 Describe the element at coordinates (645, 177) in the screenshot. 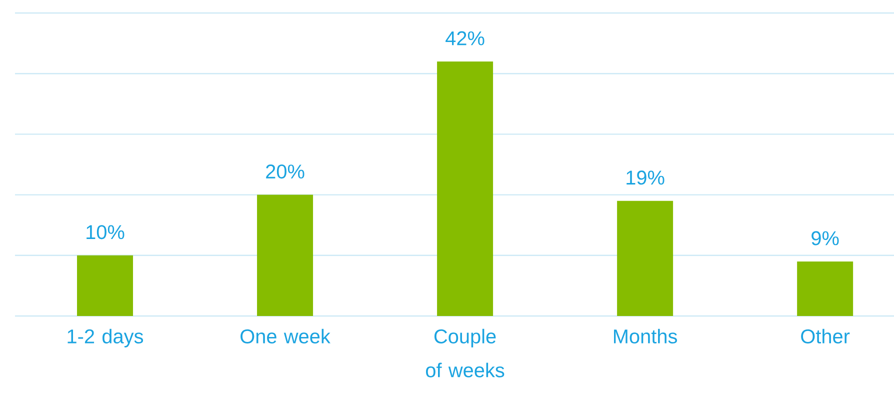

I see `data-label: 19%` at that location.